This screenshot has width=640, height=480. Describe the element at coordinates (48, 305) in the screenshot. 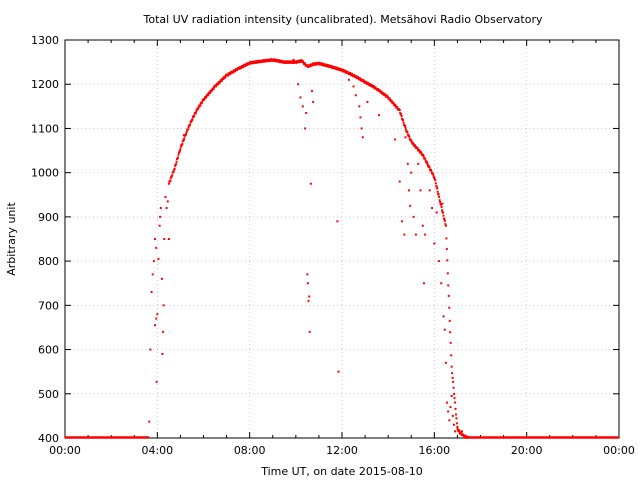

I see `y-tick-label: 700` at that location.